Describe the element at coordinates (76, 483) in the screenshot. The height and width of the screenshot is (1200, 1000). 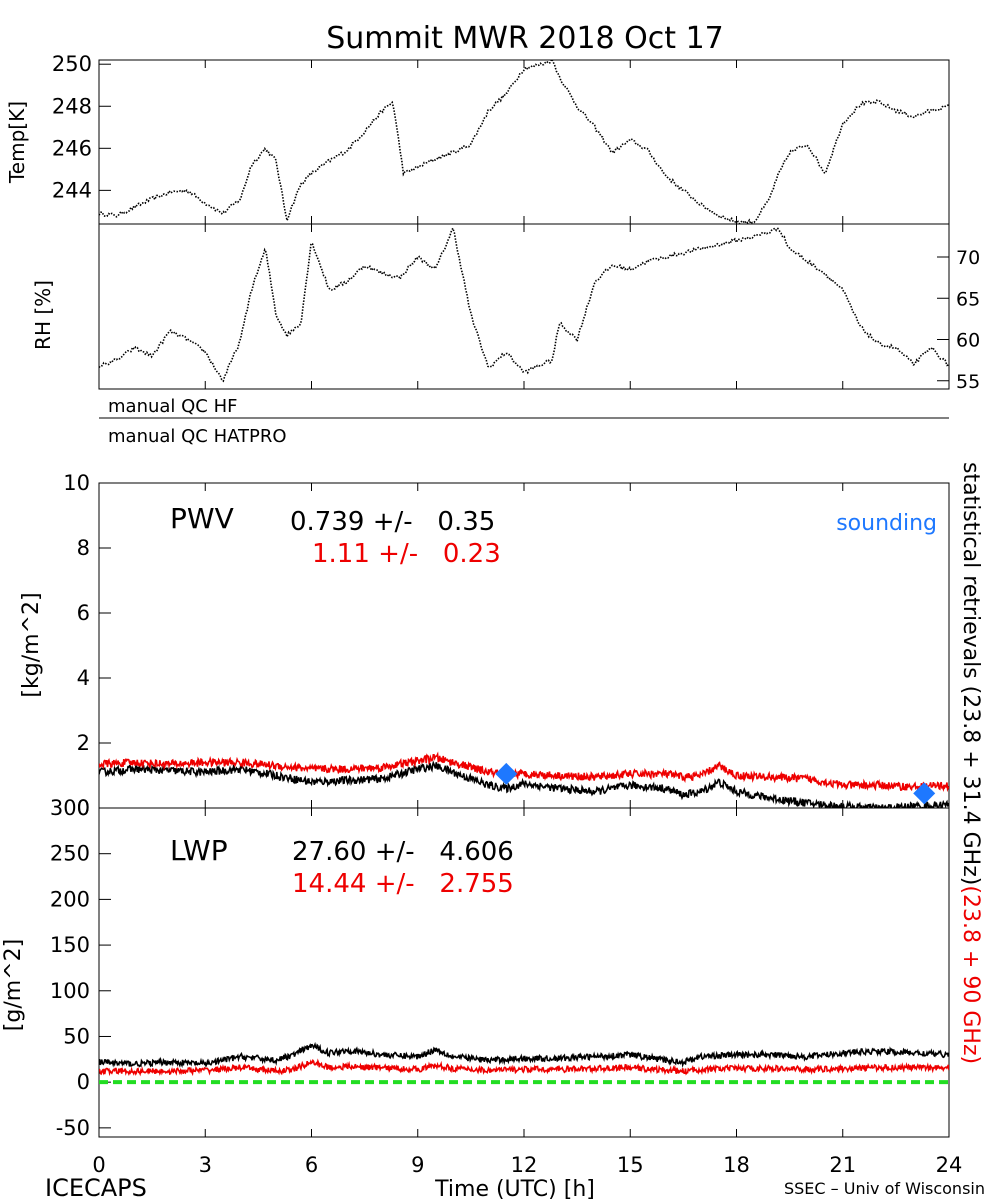
I see `y-tick-label: 10` at that location.